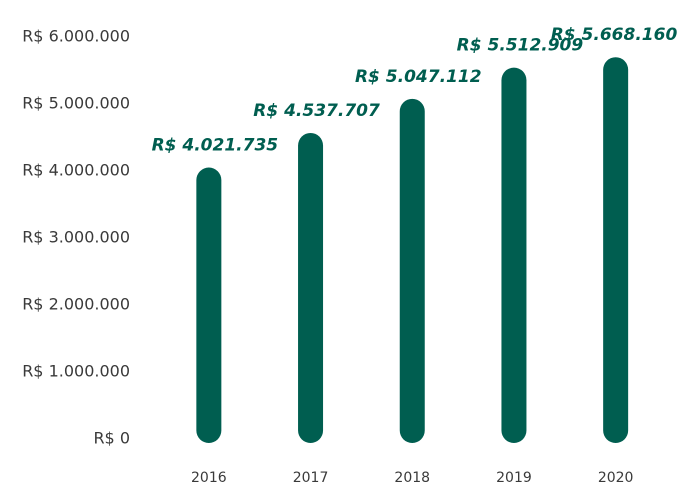 This screenshot has height=483, width=679. I want to click on value-label: R$ 5.047.112, so click(418, 77).